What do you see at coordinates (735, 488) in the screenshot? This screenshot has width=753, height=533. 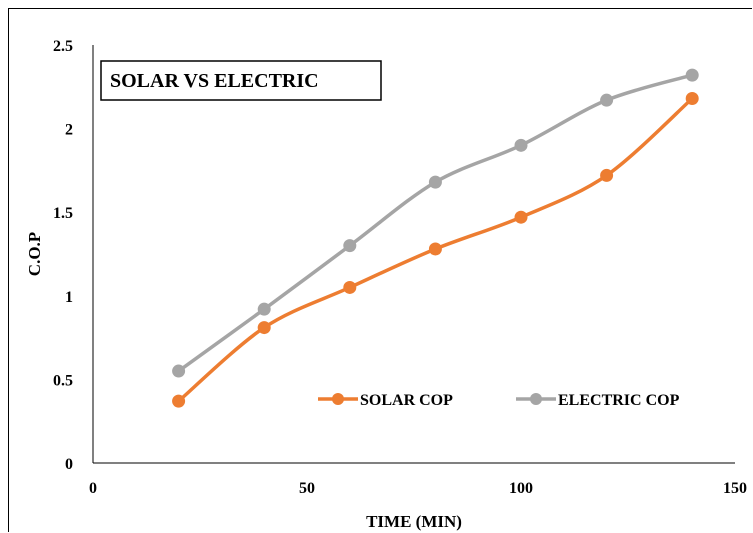 I see `x-tick-label: 150` at bounding box center [735, 488].